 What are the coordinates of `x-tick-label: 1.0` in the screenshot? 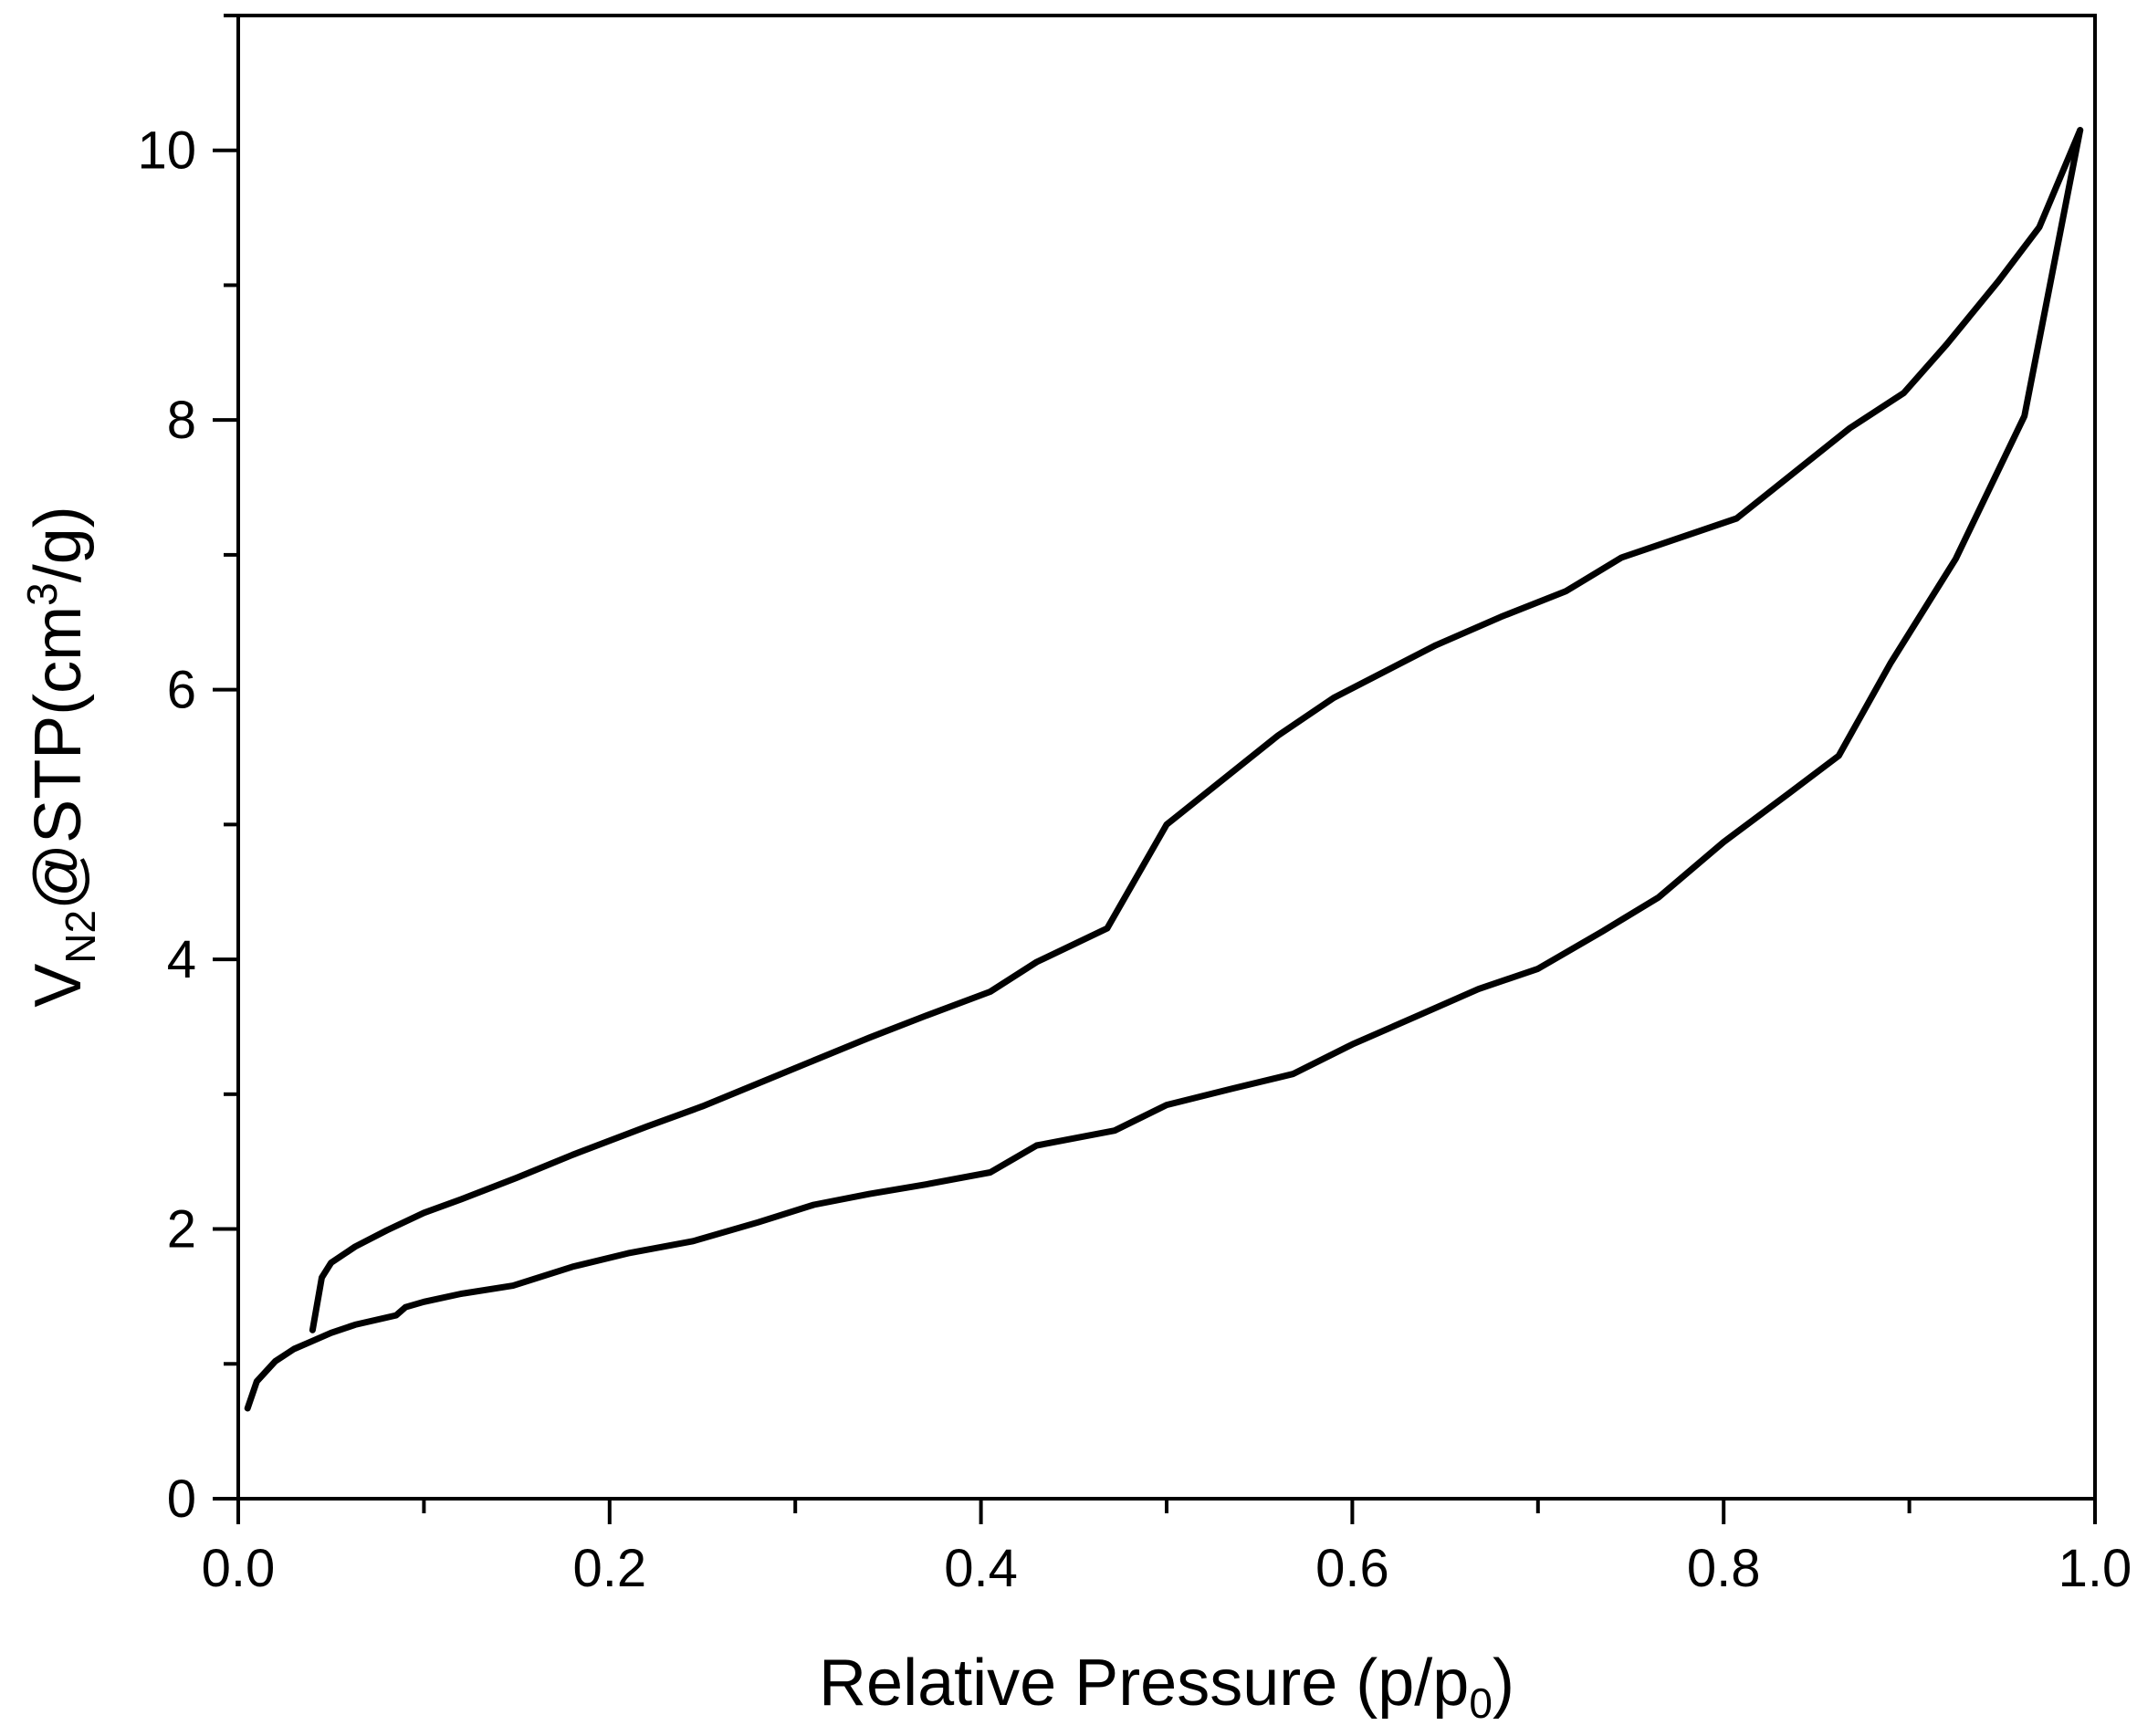 It's located at (2095, 1568).